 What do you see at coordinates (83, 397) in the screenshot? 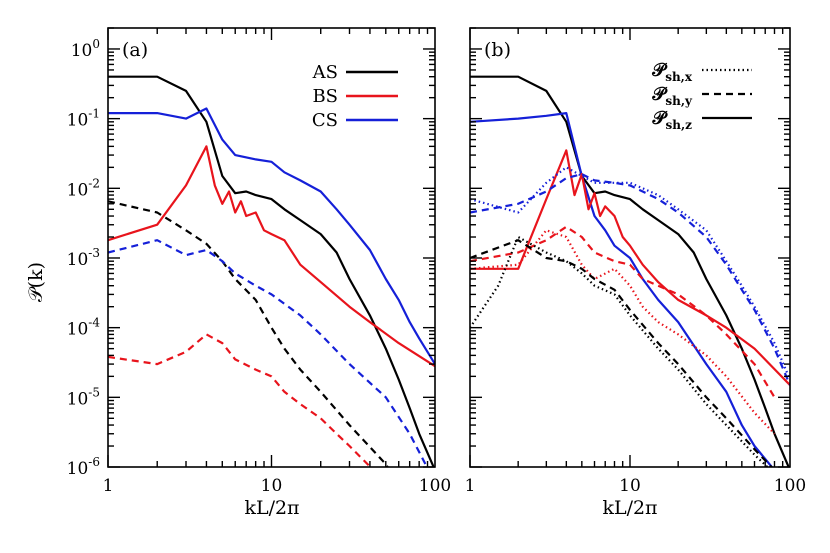
I see `y-tick-label: 10⁻⁵` at bounding box center [83, 397].